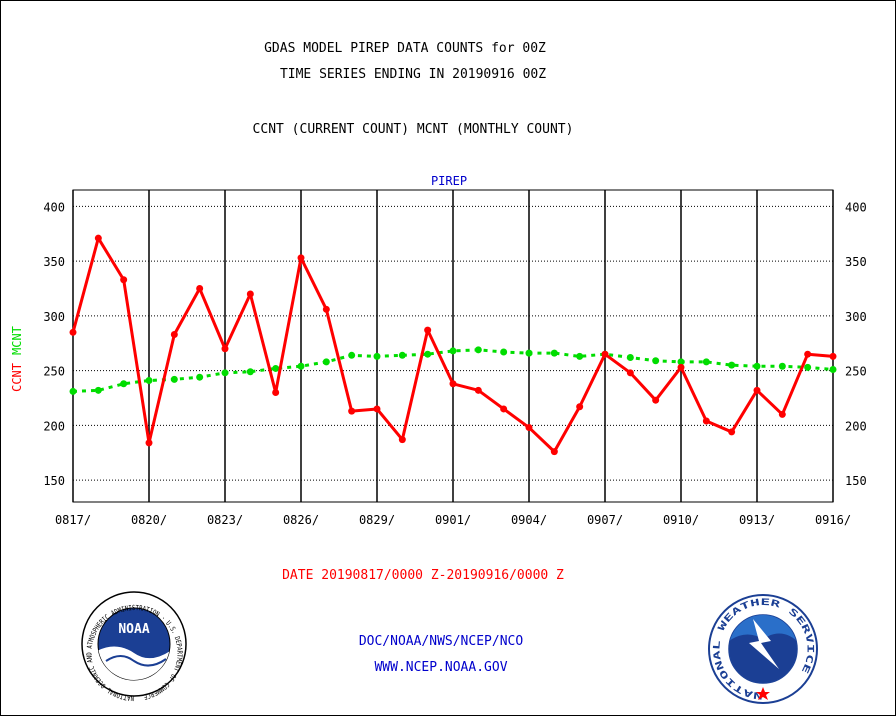  Describe the element at coordinates (54, 426) in the screenshot. I see `y-tick-left: 200` at that location.